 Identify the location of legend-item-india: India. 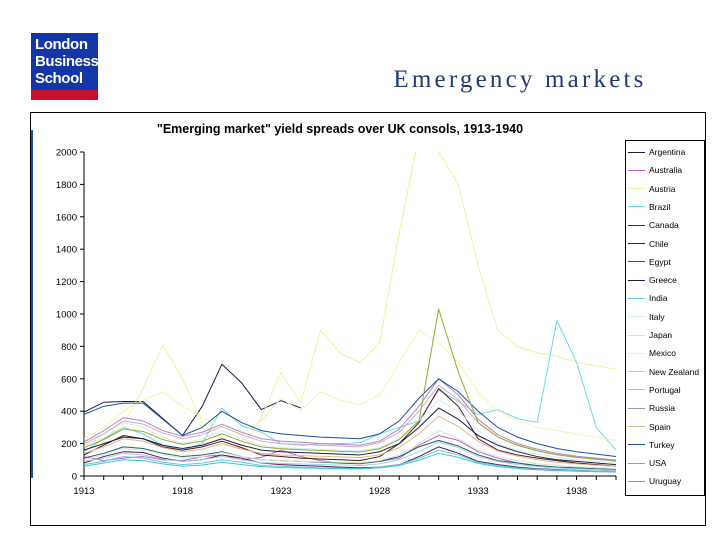
(678, 298).